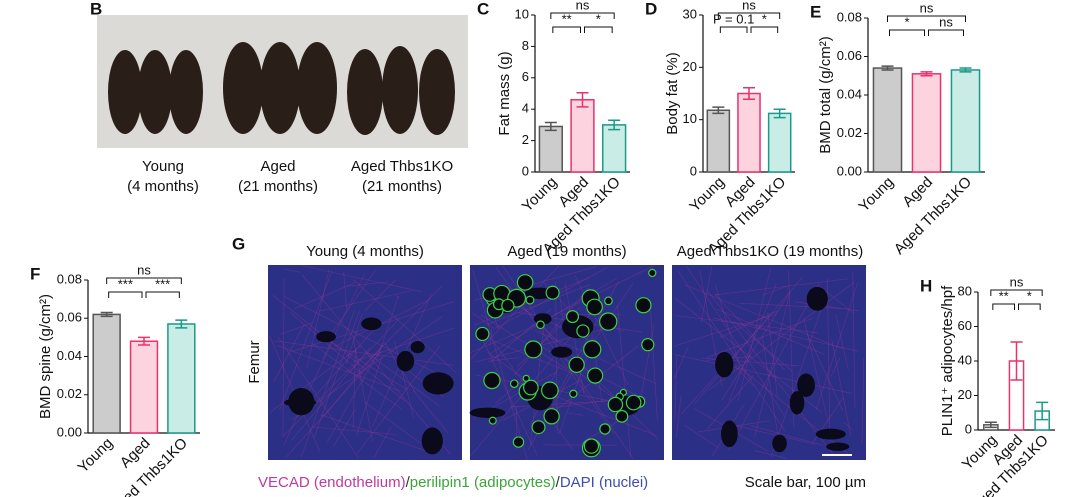  What do you see at coordinates (672, 93) in the screenshot?
I see `y-axis-label: Body fat (%)` at bounding box center [672, 93].